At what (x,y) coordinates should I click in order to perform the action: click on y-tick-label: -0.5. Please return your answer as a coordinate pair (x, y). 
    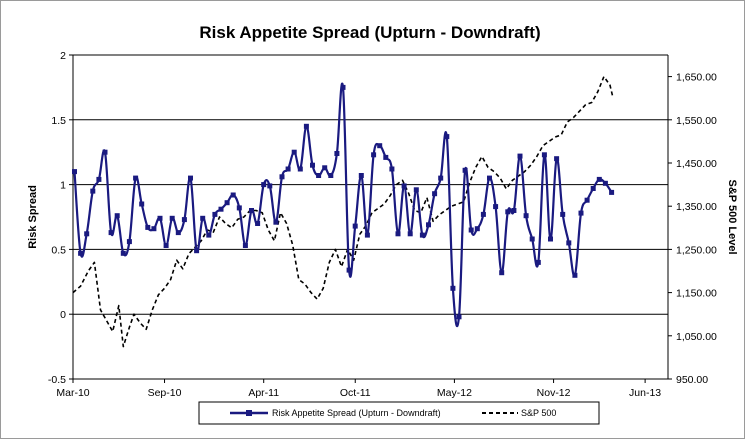
    Looking at the image, I should click on (57, 380).